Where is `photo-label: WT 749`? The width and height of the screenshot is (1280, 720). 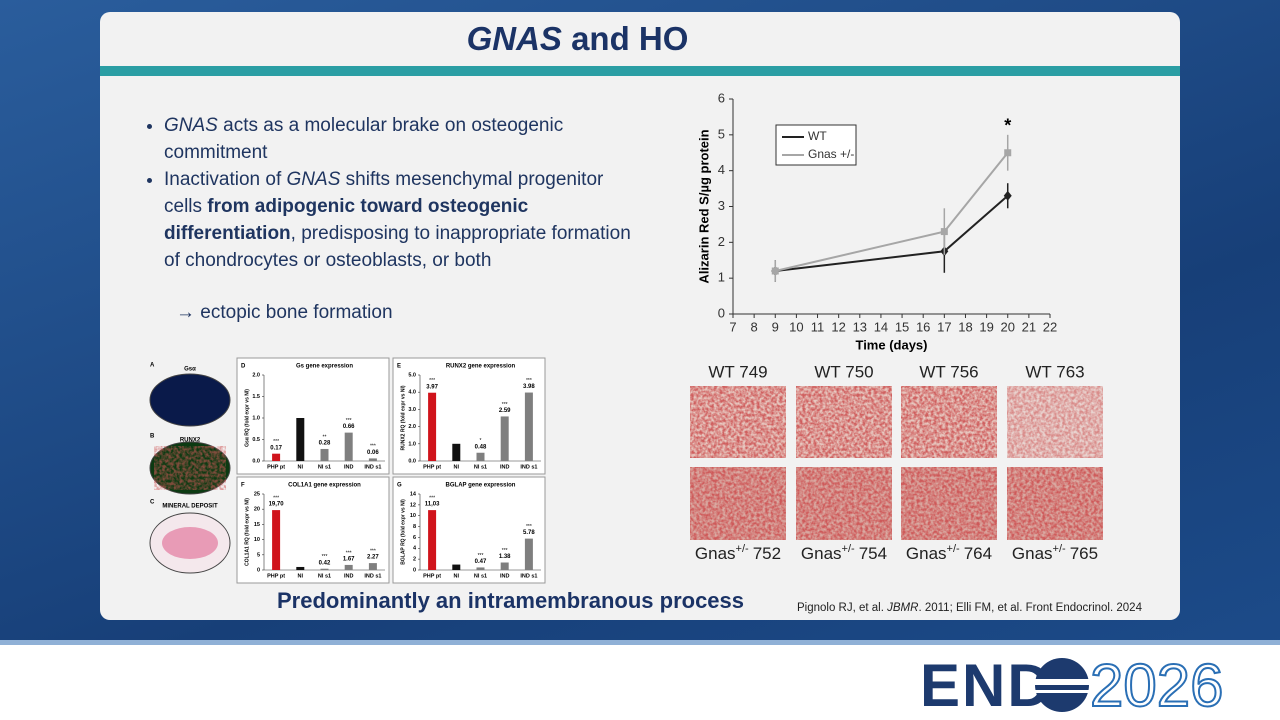
photo-label: WT 749 is located at coordinates (737, 371).